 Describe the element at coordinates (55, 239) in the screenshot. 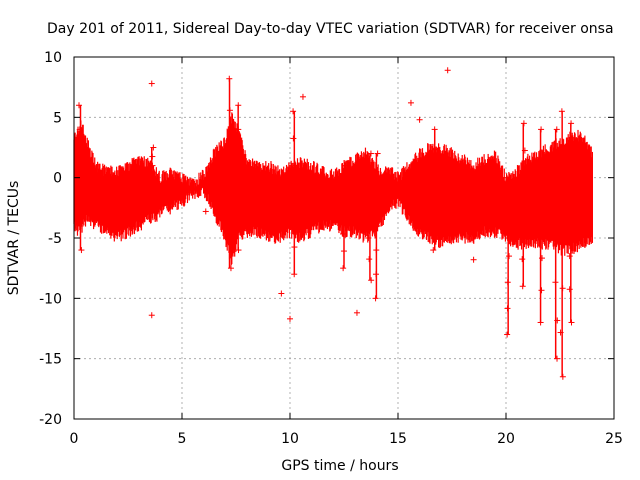

I see `y-tick-label: -5` at that location.